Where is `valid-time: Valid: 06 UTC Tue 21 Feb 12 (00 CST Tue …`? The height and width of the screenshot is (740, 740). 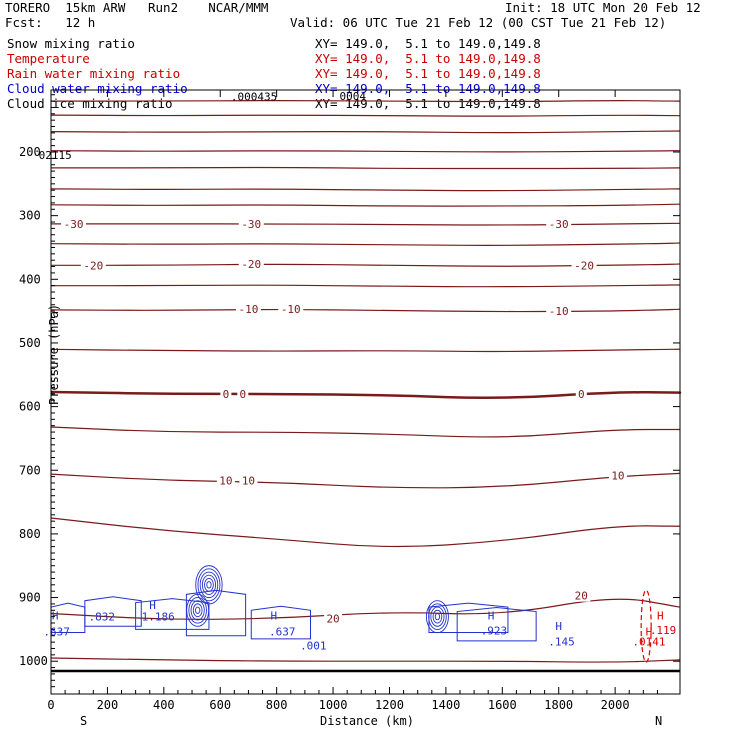
valid-time: Valid: 06 UTC Tue 21 Feb 12 (00 CST Tue … is located at coordinates (478, 22).